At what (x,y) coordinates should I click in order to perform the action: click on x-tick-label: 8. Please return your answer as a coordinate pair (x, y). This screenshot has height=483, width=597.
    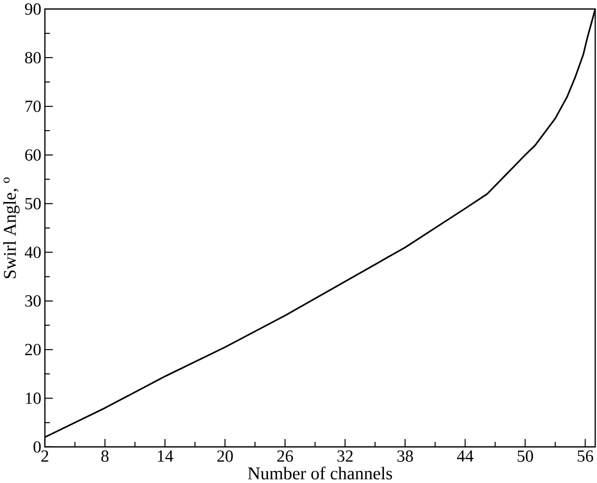
    Looking at the image, I should click on (105, 456).